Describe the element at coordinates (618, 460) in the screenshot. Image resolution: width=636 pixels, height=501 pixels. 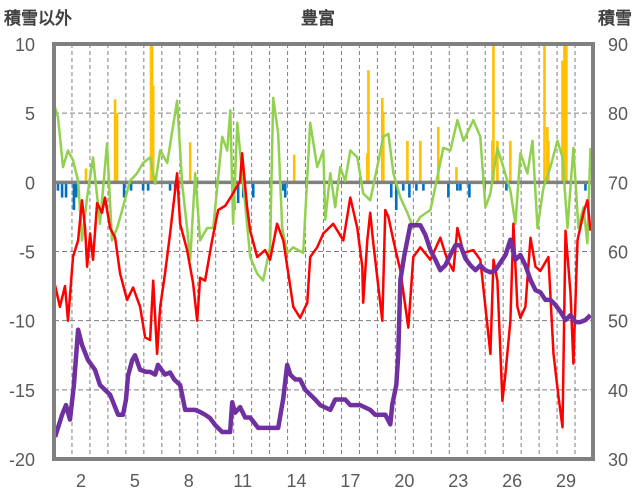
I see `right-tick-label: 30` at that location.